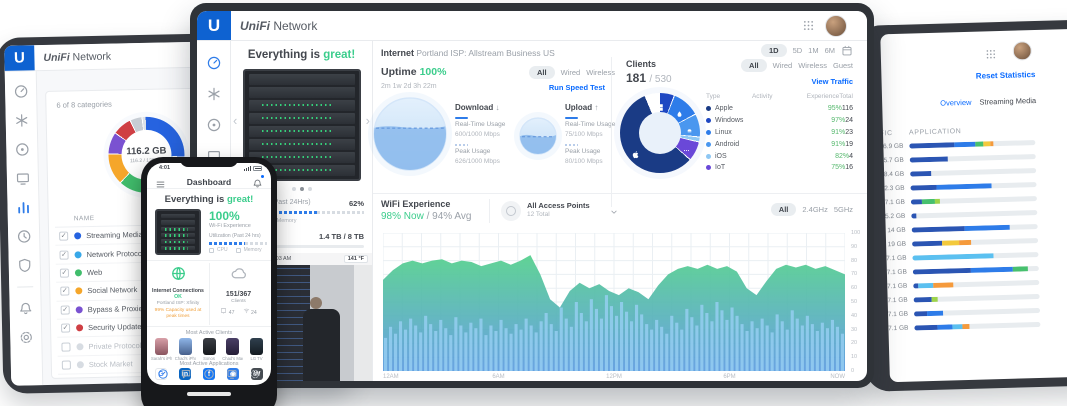 The height and width of the screenshot is (406, 1067). I want to click on view-traffic-link: View Traffic, so click(832, 81).